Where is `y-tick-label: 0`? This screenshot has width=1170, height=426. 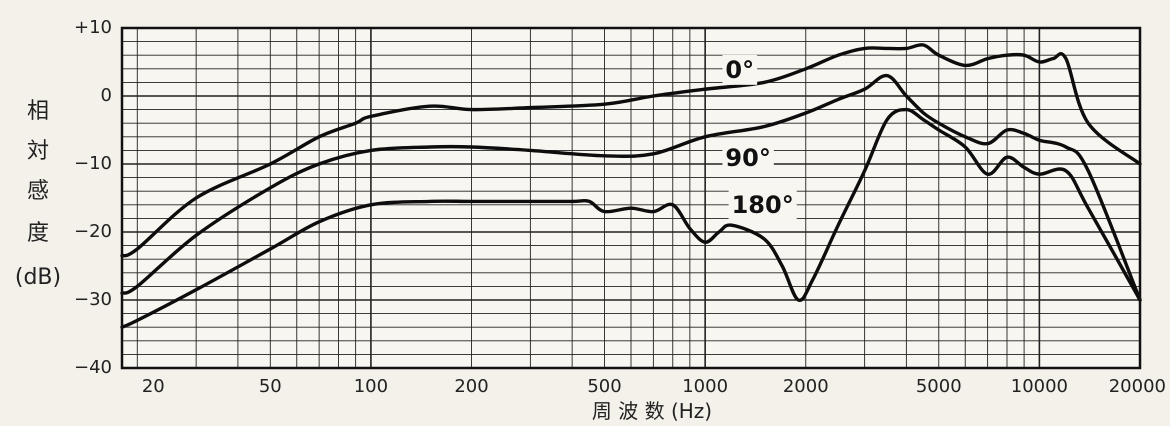
y-tick-label: 0 is located at coordinates (106, 95).